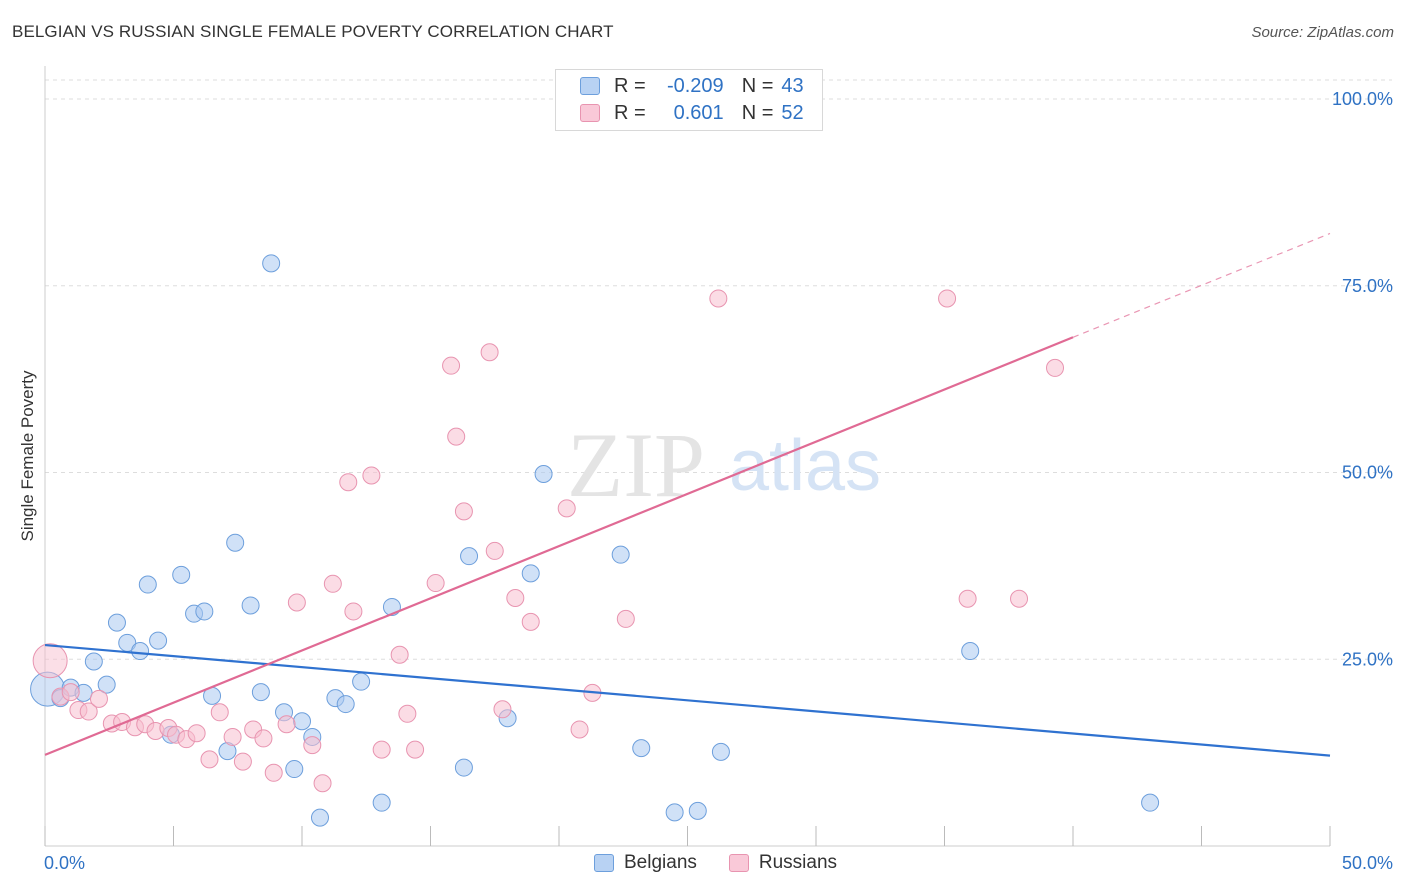 This screenshot has height=892, width=1406. Describe the element at coordinates (1367, 473) in the screenshot. I see `y-tick-label: 50.0%` at that location.